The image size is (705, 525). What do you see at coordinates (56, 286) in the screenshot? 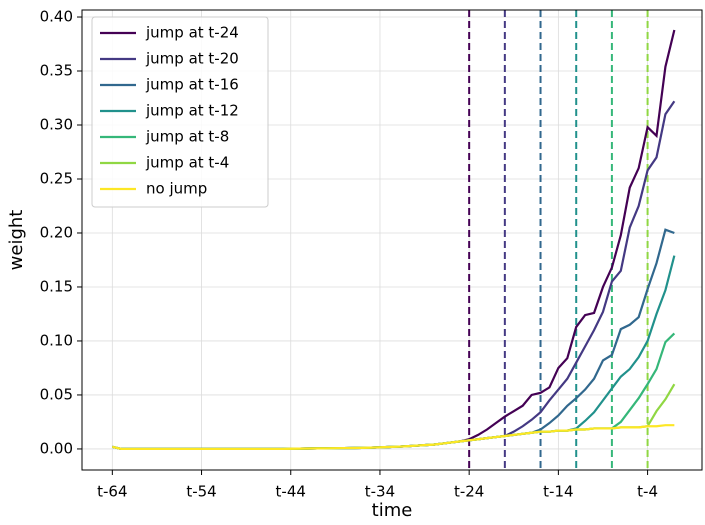
I see `y-tick-label: 0.15` at bounding box center [56, 286].